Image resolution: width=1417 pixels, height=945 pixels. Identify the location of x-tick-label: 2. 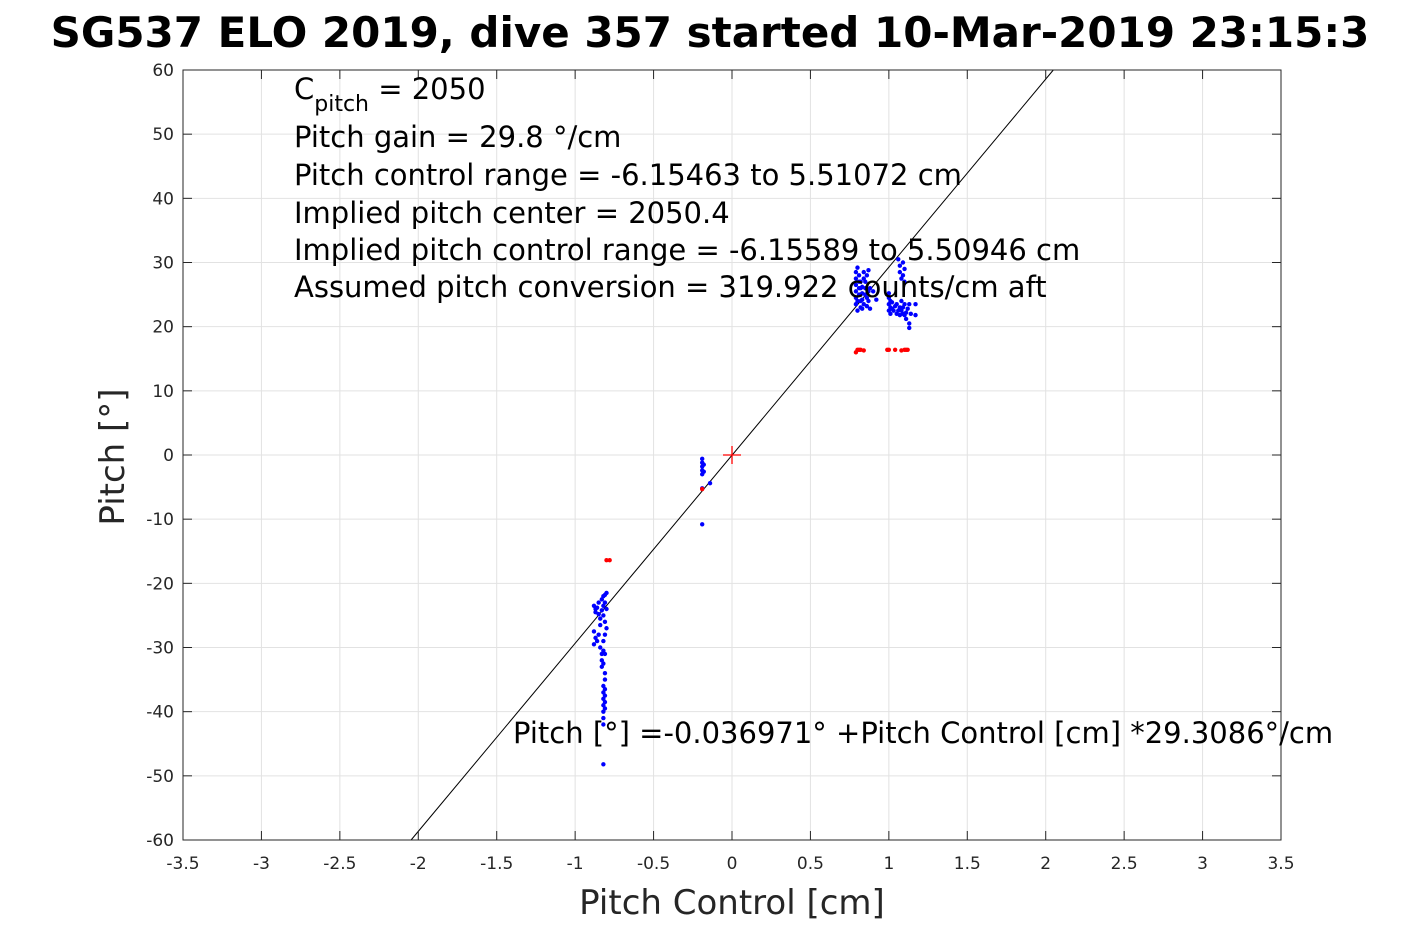
(1045, 864).